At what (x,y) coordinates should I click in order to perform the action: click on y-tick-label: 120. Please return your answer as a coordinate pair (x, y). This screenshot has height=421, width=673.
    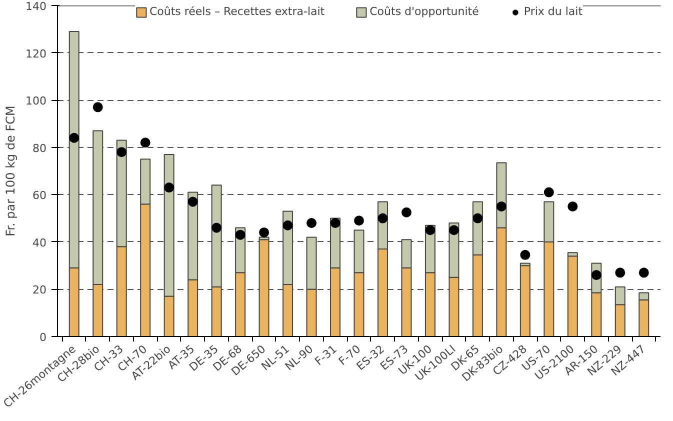
    Looking at the image, I should click on (36, 53).